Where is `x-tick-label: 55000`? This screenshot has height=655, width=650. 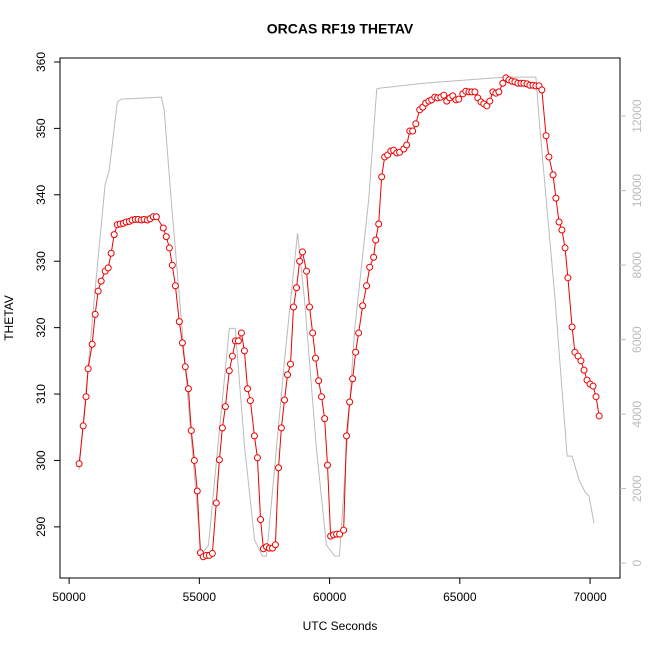 x-tick-label: 55000 is located at coordinates (200, 597).